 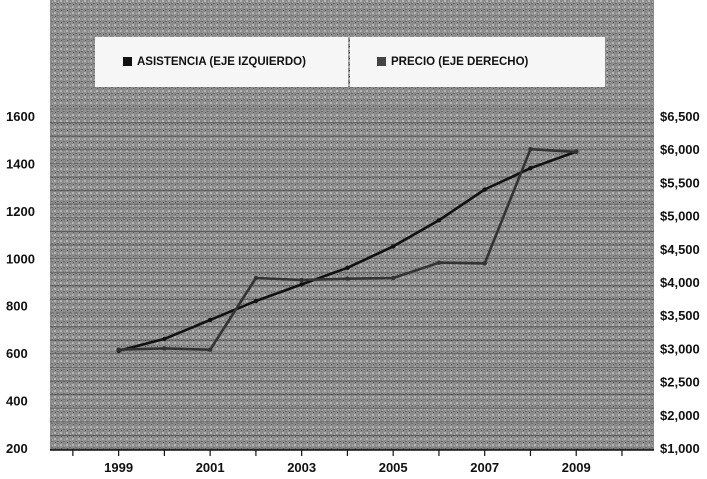 I want to click on y-right-tick-label: $4,500, so click(x=680, y=249).